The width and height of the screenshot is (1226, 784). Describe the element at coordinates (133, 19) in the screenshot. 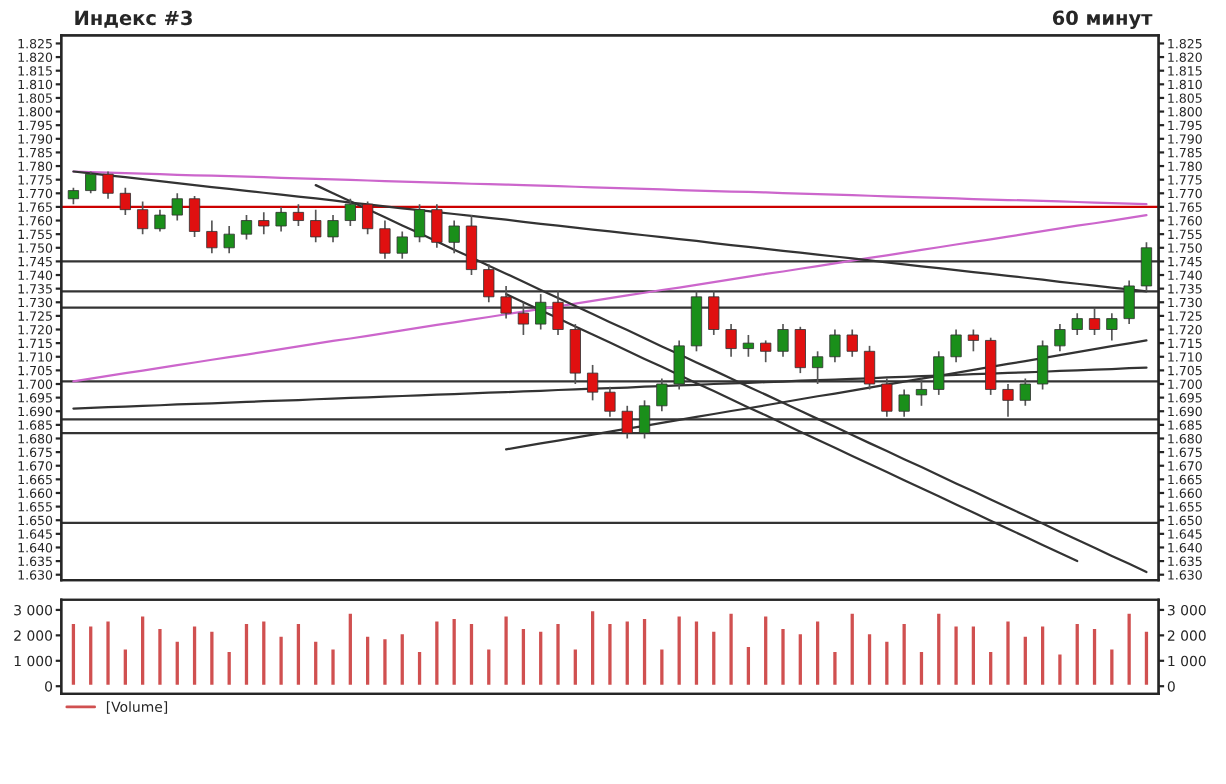

I see `chart-title: Индекс #3` at that location.